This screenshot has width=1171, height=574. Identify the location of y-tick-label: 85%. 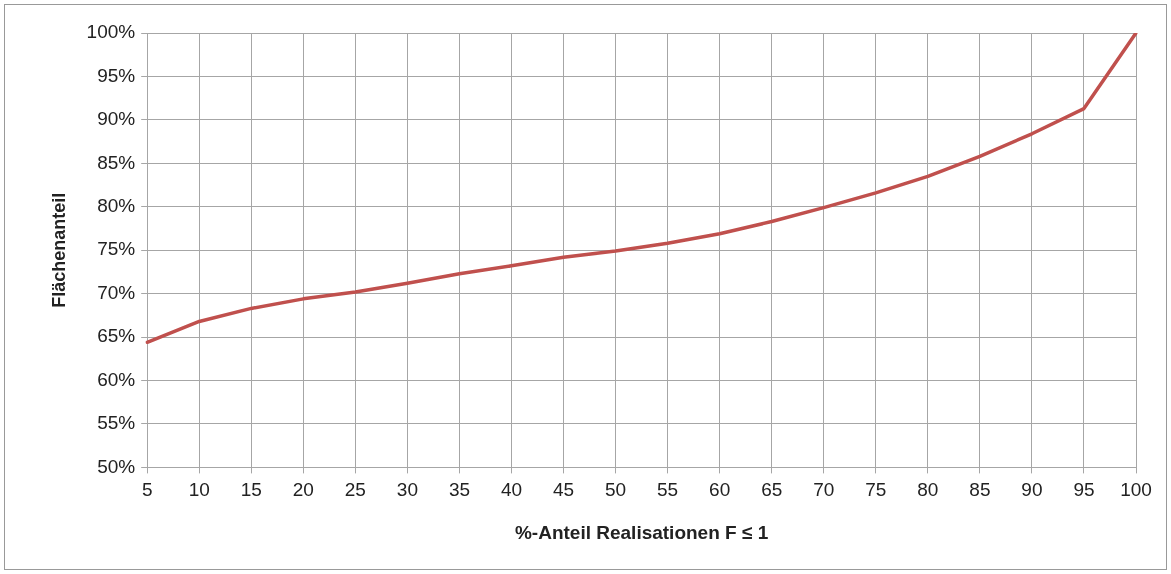
(116, 162).